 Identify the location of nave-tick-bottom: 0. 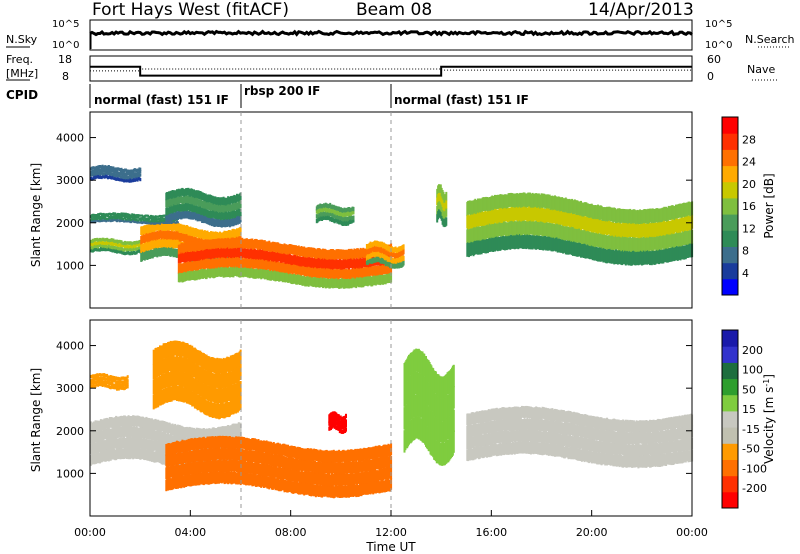
(710, 76).